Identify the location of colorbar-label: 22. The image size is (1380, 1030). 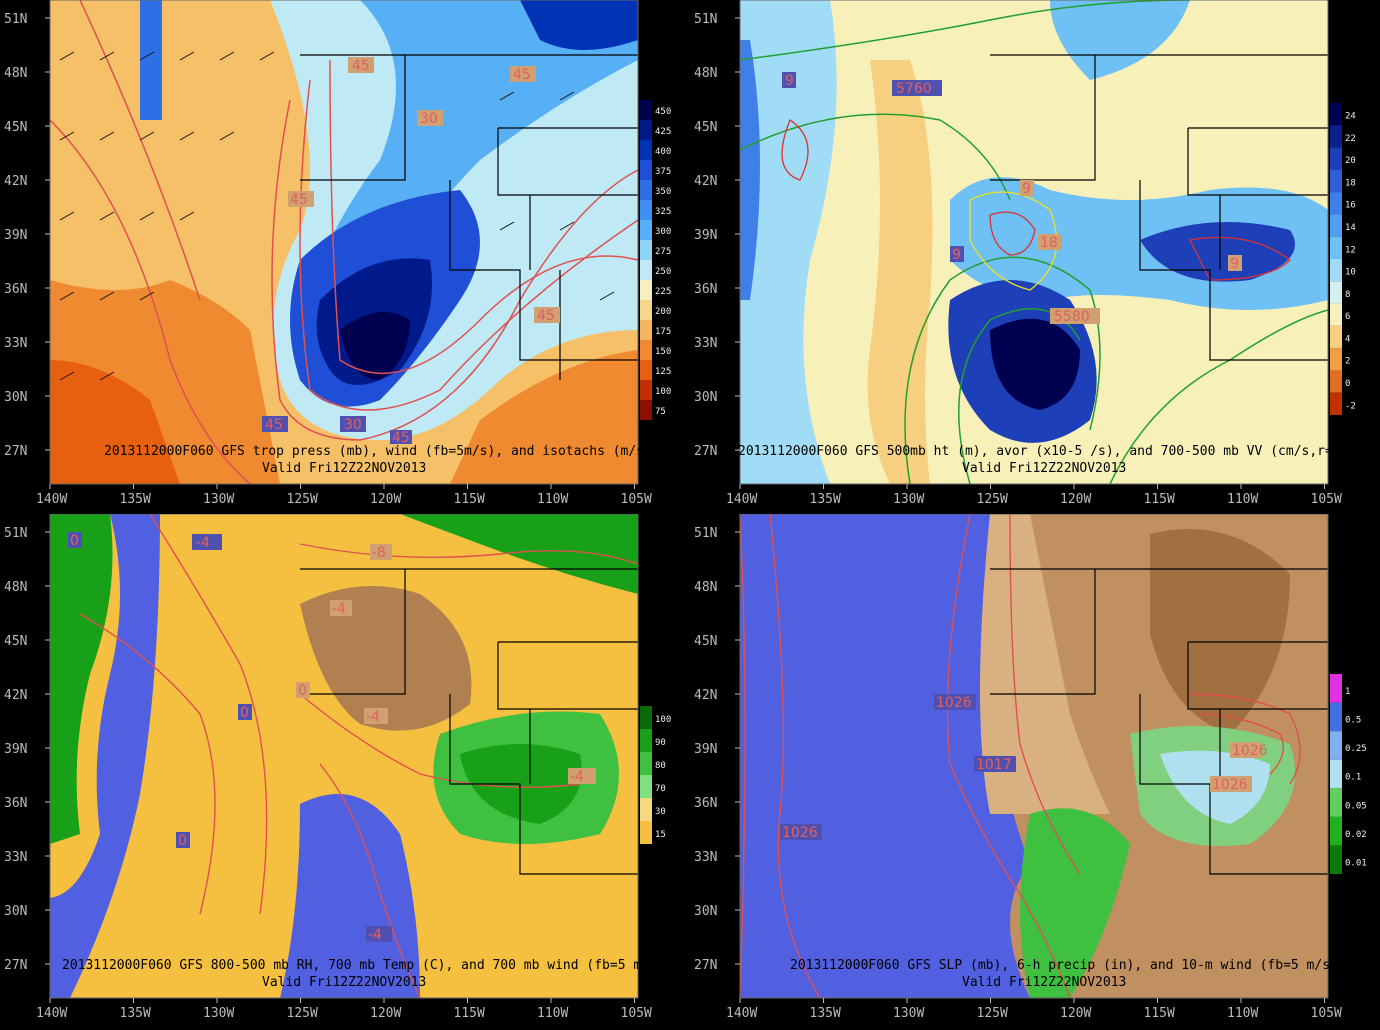
(1350, 139).